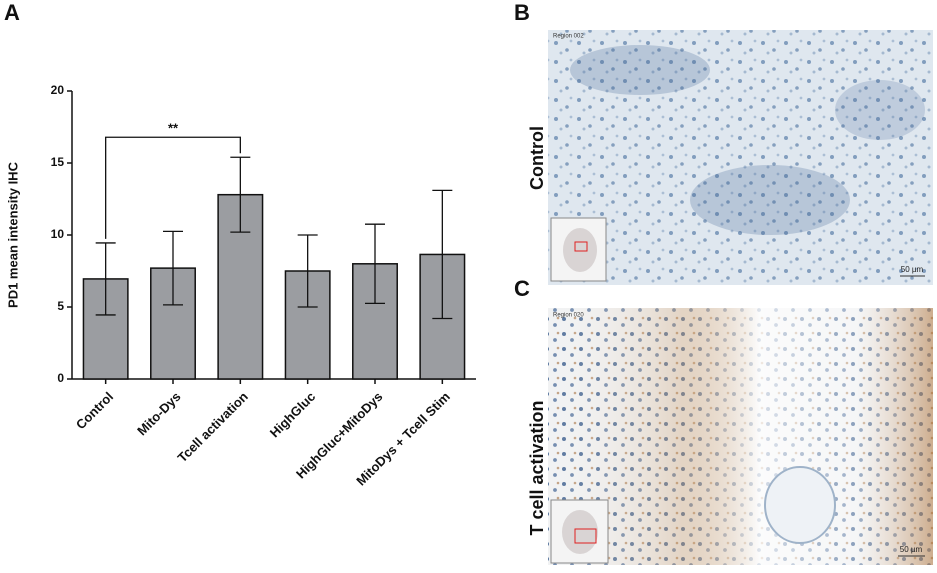  Describe the element at coordinates (800, 505) in the screenshot. I see `vessel` at that location.